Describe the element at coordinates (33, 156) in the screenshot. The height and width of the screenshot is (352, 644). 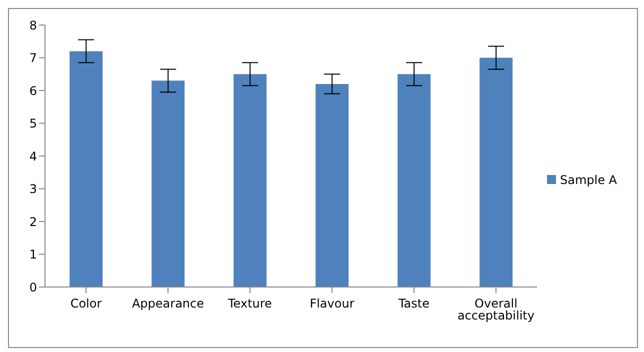
I see `y-tick-label: 4` at that location.